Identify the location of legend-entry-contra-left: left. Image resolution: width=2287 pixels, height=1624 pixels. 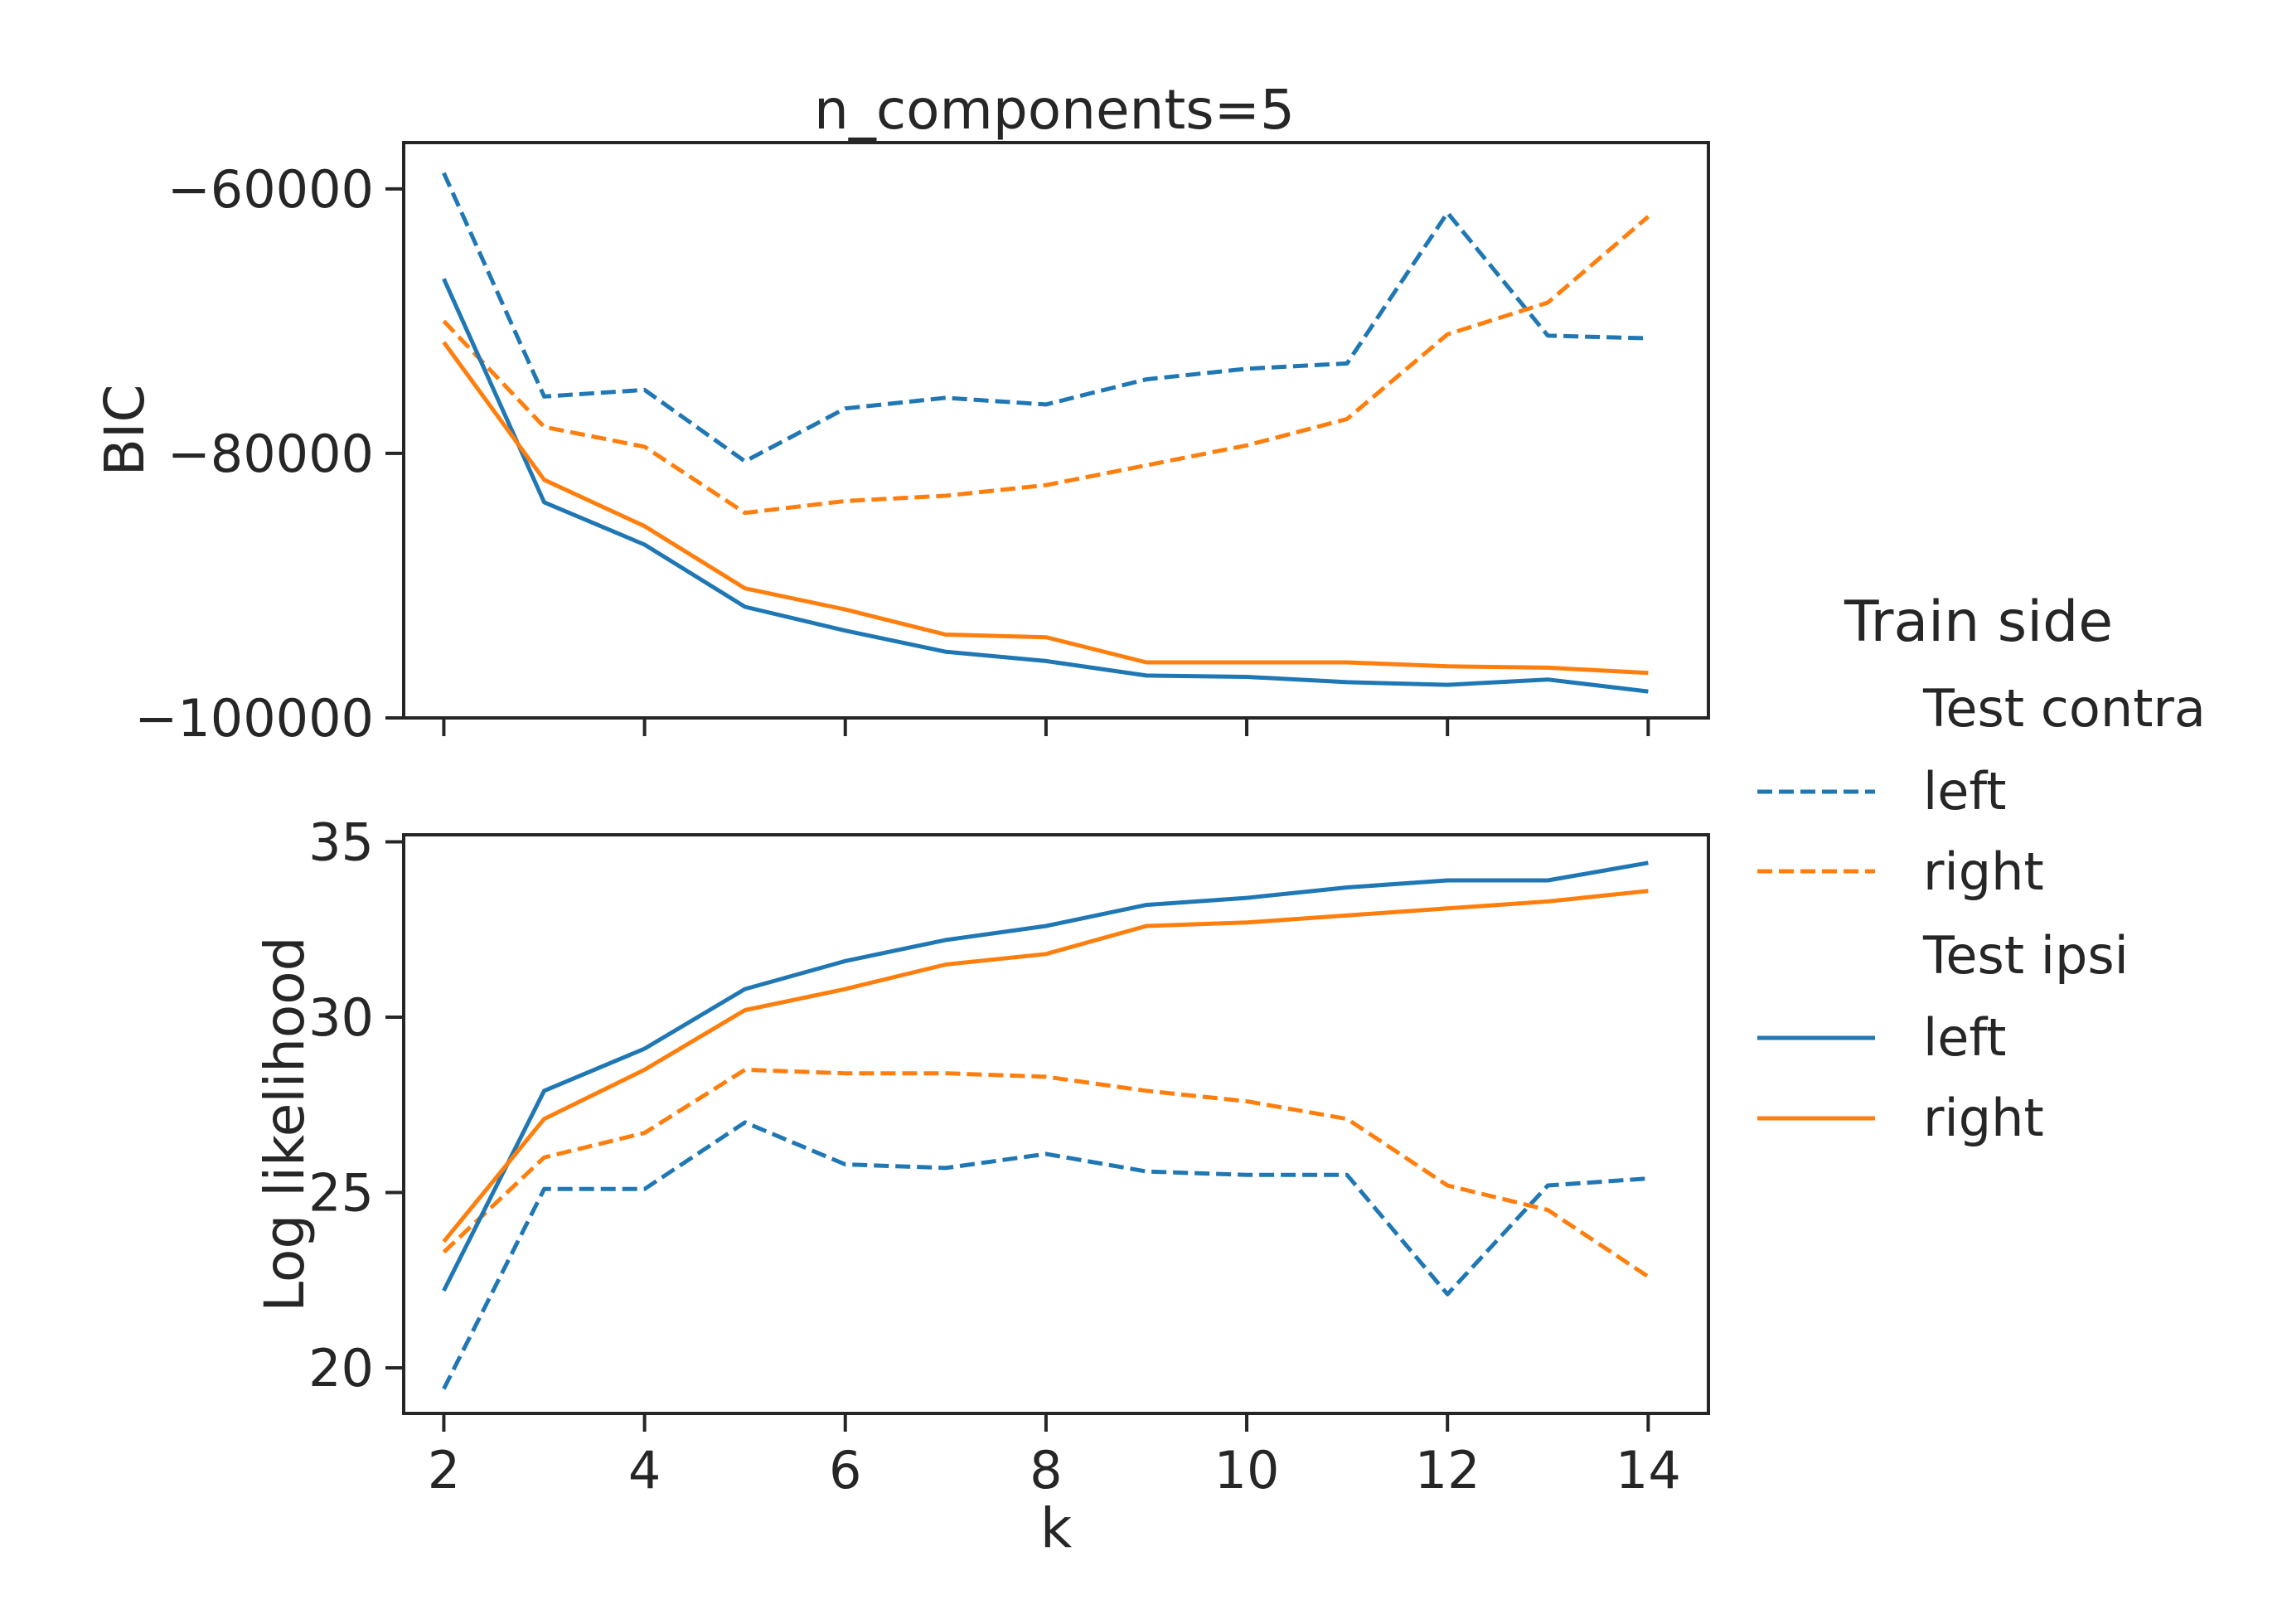
(1965, 791).